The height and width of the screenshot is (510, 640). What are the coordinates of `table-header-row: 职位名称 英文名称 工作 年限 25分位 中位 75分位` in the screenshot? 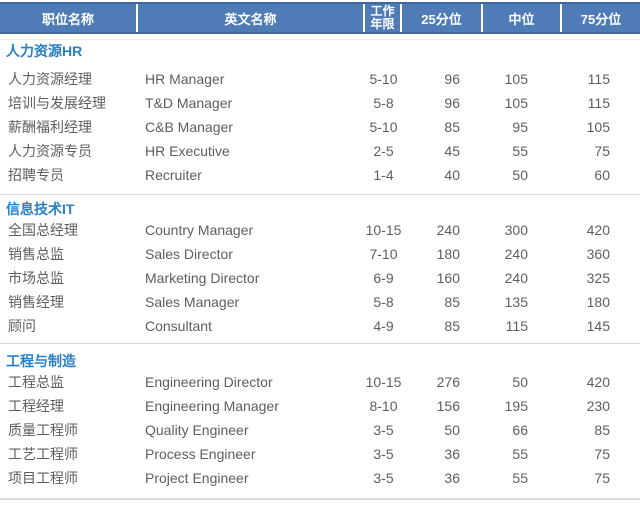 It's located at (320, 18).